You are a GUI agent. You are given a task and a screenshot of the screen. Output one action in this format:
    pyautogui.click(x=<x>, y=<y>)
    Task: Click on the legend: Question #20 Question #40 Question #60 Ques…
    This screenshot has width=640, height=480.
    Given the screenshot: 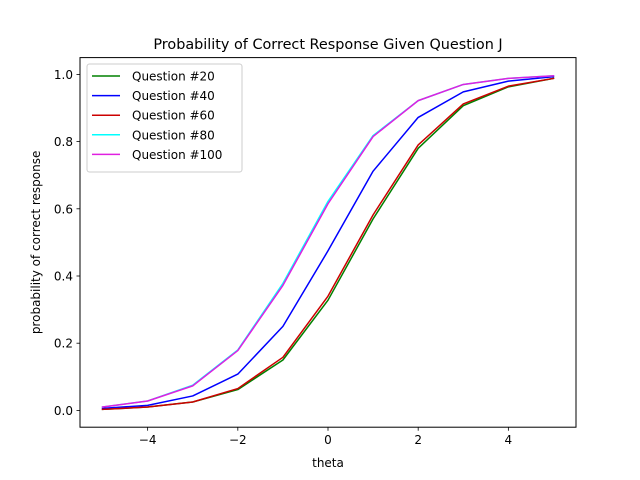 What is the action you would take?
    pyautogui.click(x=164, y=118)
    